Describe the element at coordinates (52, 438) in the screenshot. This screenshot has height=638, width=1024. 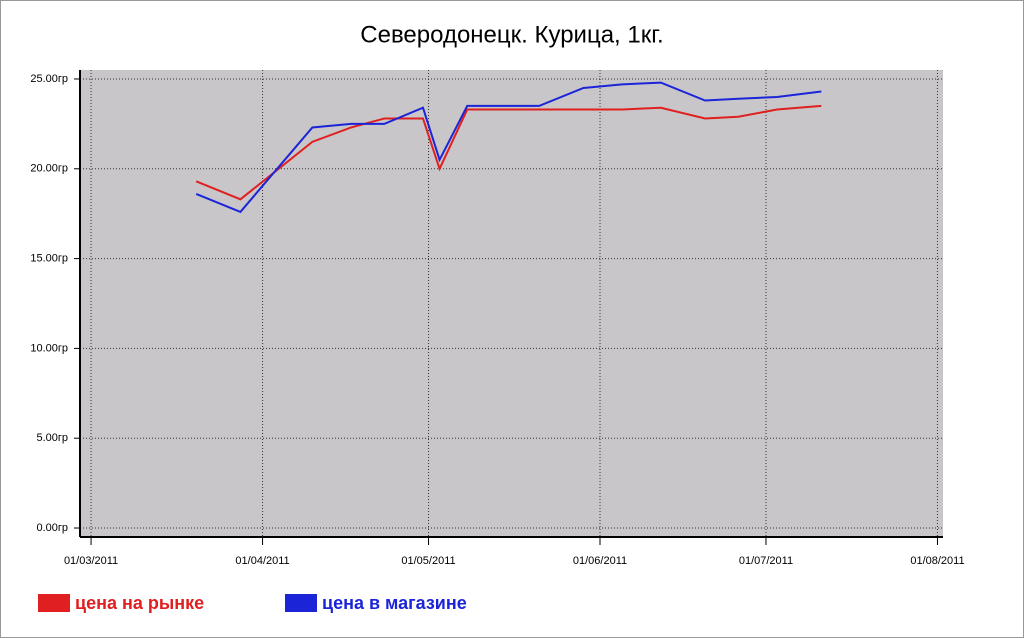
I see `y-tick-label: 5.00гр` at that location.